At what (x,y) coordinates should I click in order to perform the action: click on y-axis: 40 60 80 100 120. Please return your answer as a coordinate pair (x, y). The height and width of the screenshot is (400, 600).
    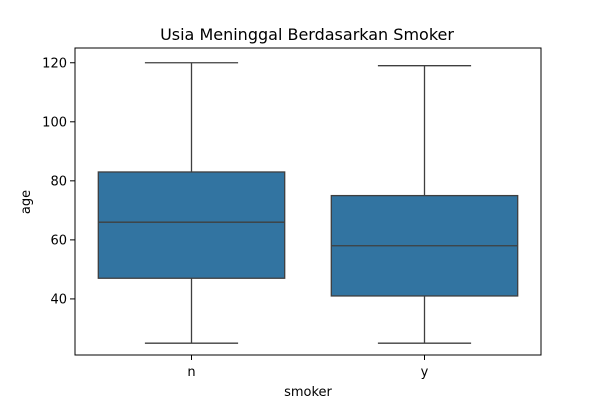
    Looking at the image, I should click on (58, 181).